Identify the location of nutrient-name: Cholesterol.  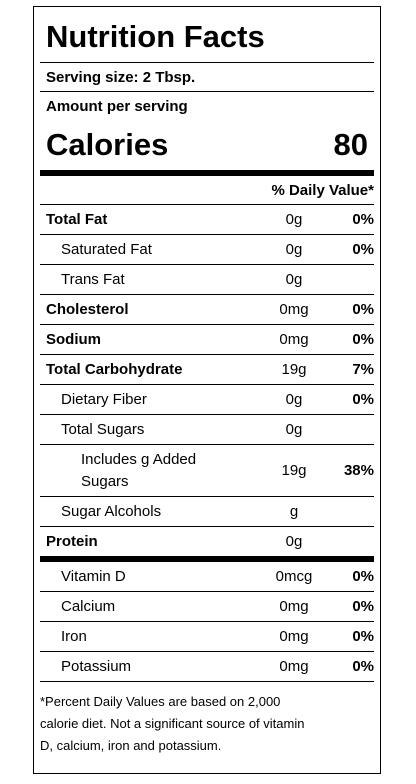
(87, 309).